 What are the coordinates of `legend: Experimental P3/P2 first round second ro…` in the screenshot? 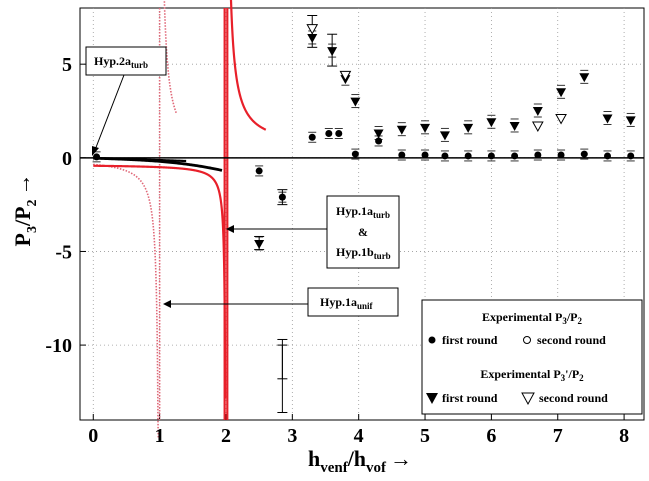 It's located at (532, 357).